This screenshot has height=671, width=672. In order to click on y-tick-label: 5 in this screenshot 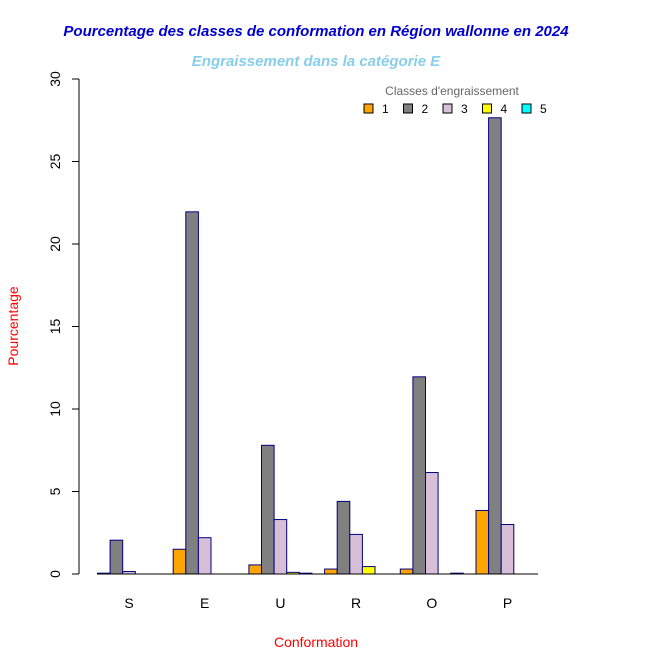, I will do `click(55, 491)`.